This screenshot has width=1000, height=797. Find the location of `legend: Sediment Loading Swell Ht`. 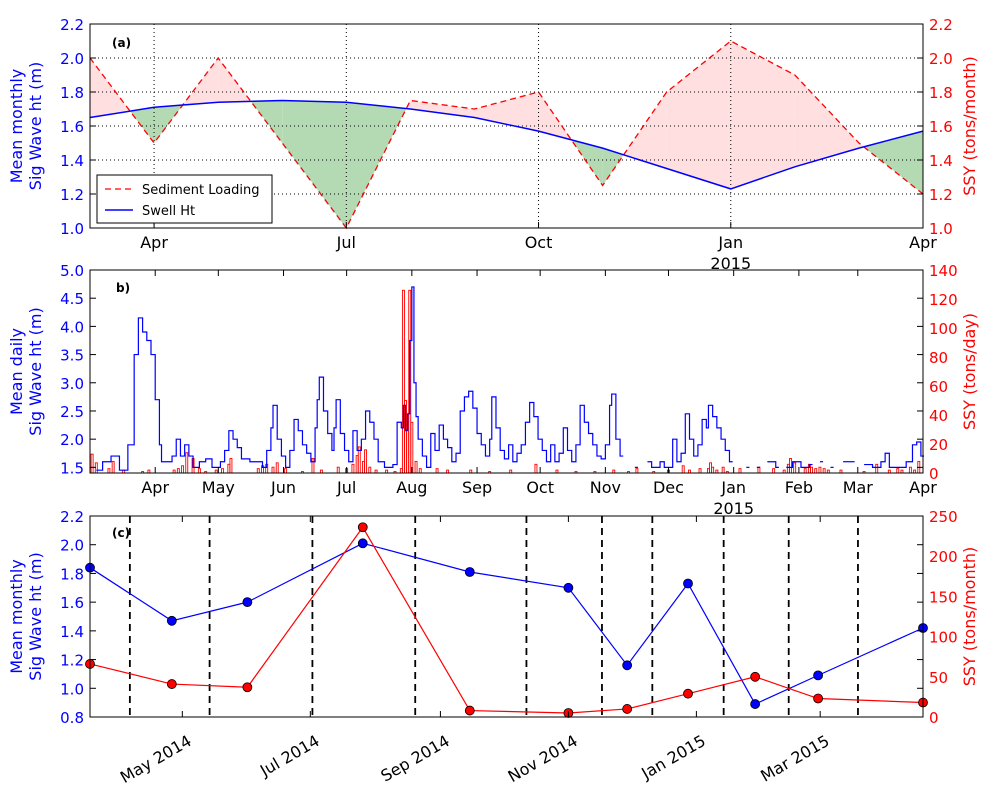

legend: Sediment Loading Swell Ht is located at coordinates (184, 199).